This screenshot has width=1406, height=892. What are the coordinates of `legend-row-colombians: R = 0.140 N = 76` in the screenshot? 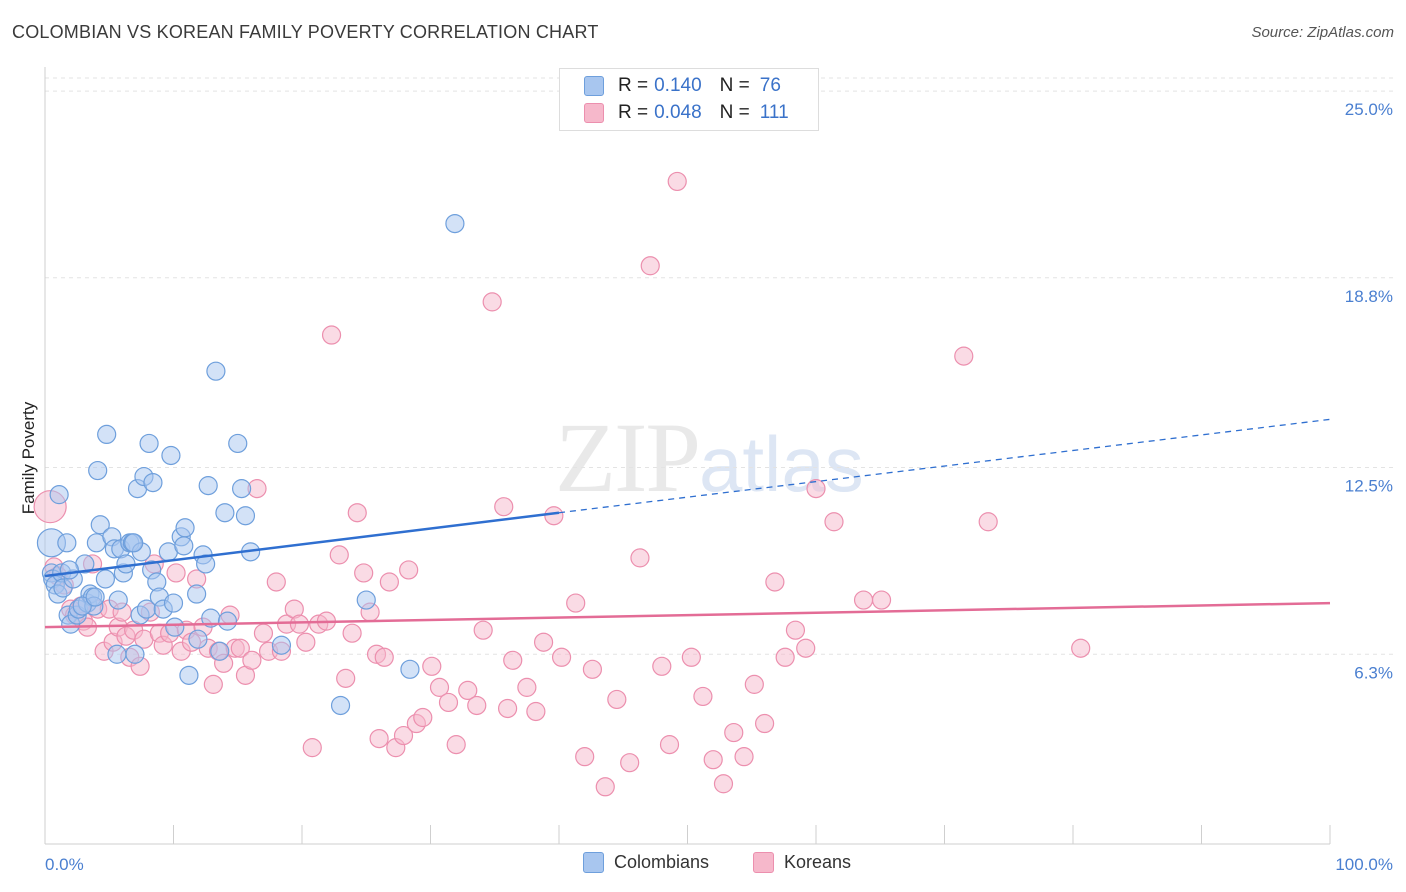 It's located at (682, 86).